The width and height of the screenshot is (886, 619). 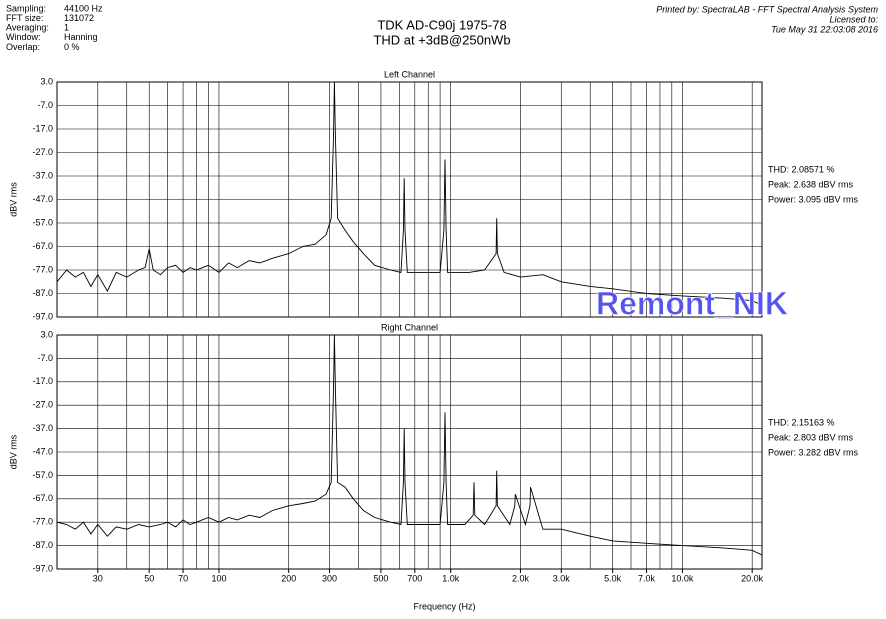 What do you see at coordinates (451, 578) in the screenshot?
I see `x-tick-label: 1.0k` at bounding box center [451, 578].